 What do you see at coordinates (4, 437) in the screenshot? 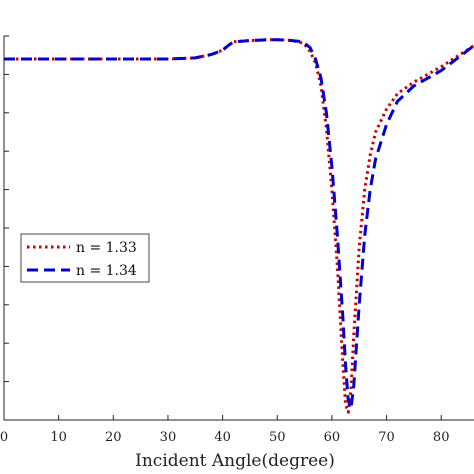
I see `x-tick-label: 0` at bounding box center [4, 437].